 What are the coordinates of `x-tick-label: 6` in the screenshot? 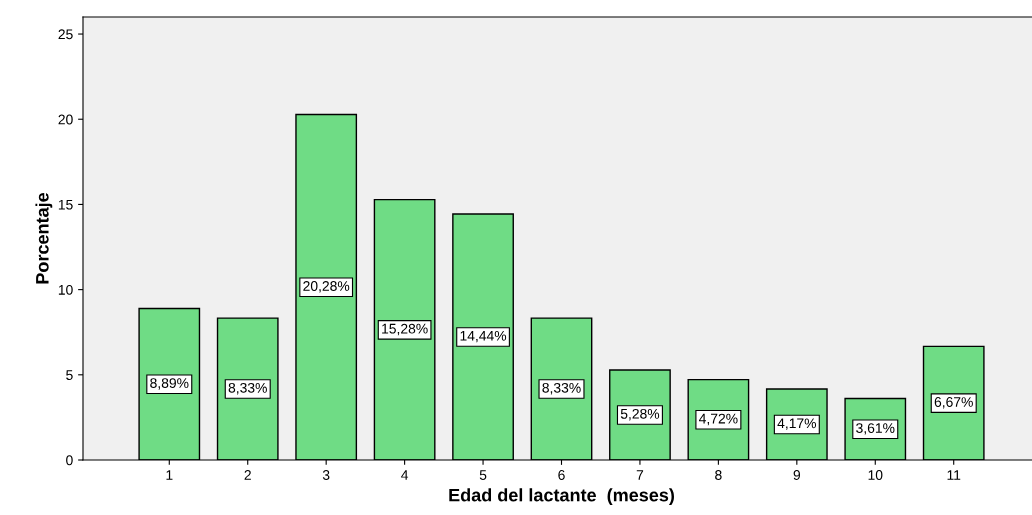 It's located at (561, 475).